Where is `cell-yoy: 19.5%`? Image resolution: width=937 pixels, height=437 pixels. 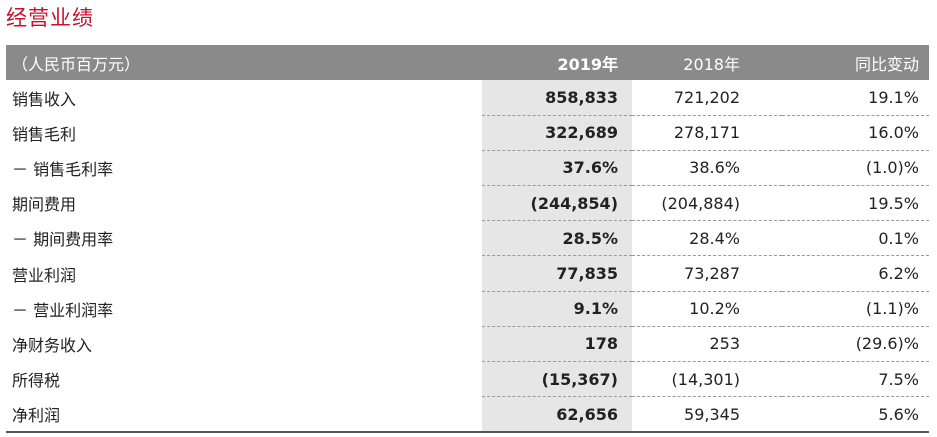
cell-yoy: 19.5% is located at coordinates (855, 203).